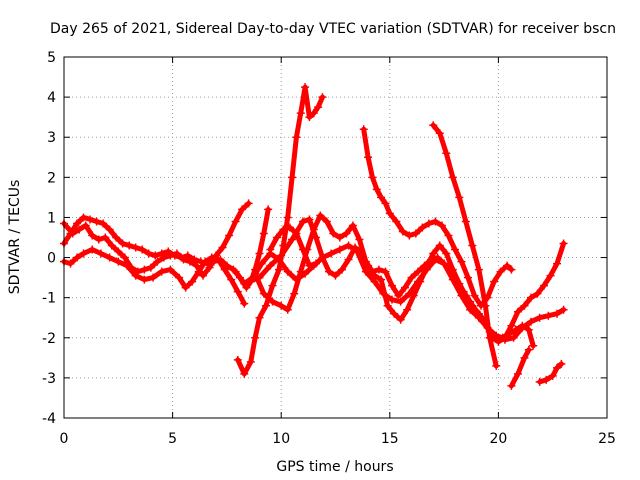  What do you see at coordinates (51, 218) in the screenshot?
I see `y-tick-label: 1` at bounding box center [51, 218].